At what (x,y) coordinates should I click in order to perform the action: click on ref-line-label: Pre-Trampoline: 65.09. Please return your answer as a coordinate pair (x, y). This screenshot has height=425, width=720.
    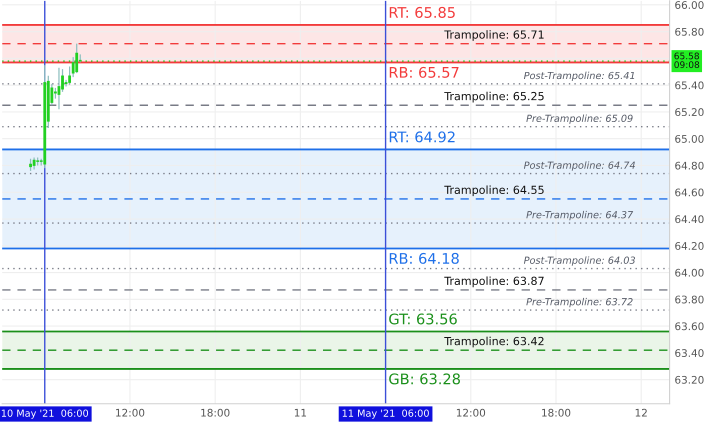
    Looking at the image, I should click on (579, 119).